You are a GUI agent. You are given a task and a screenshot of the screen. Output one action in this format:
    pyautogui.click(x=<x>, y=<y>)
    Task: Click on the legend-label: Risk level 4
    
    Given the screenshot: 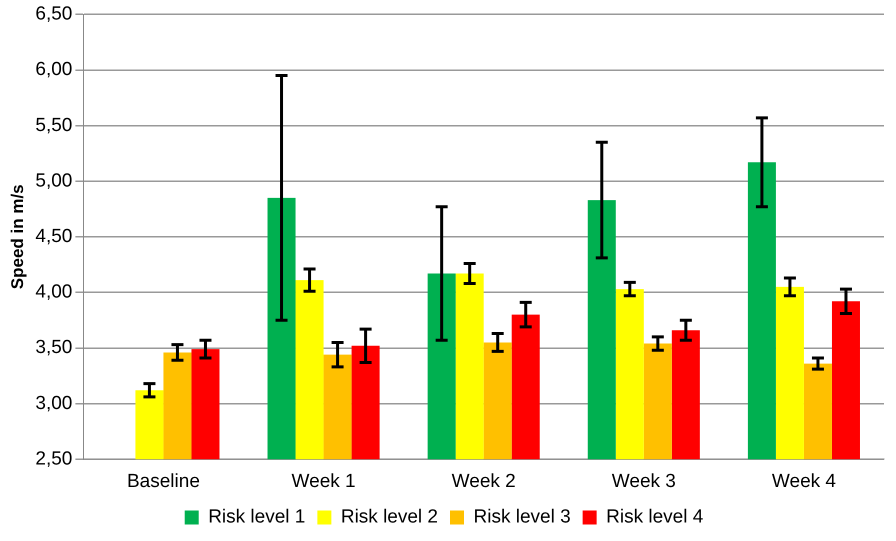 What is the action you would take?
    pyautogui.click(x=655, y=517)
    